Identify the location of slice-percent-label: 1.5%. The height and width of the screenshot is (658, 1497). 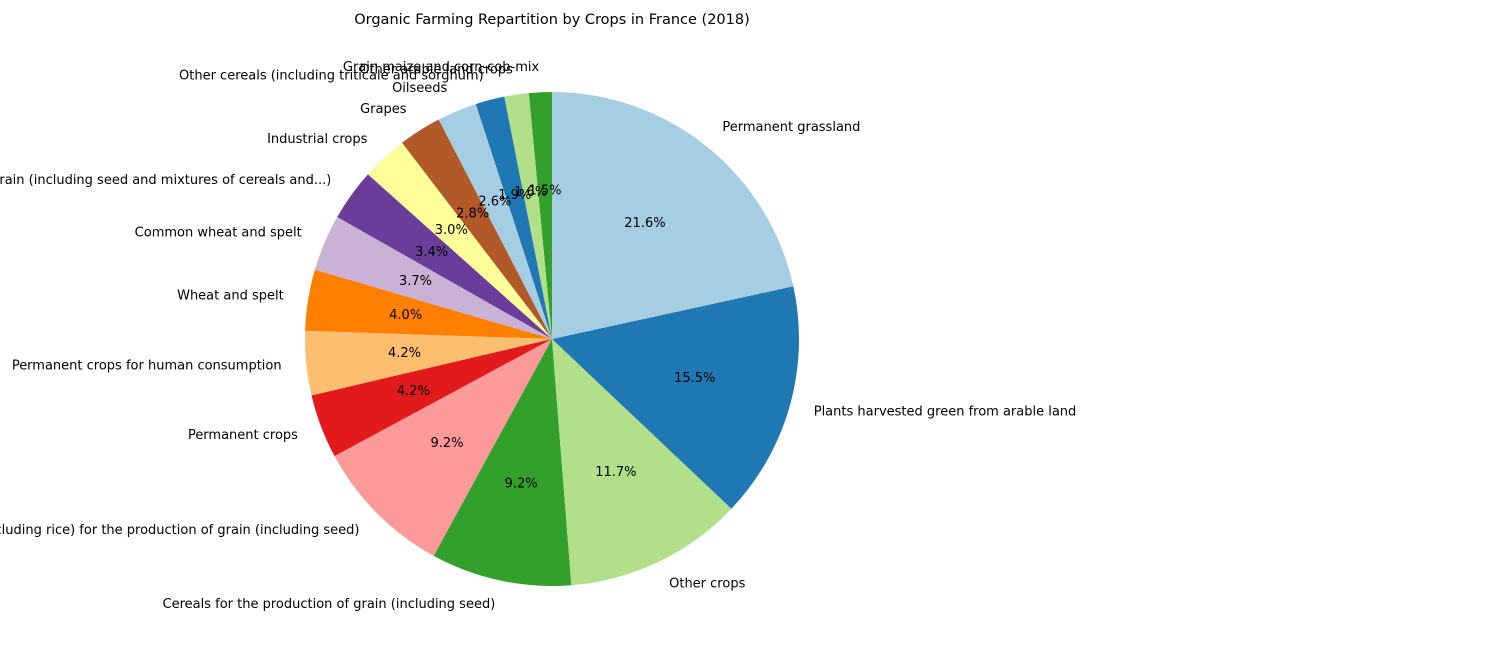
(545, 190).